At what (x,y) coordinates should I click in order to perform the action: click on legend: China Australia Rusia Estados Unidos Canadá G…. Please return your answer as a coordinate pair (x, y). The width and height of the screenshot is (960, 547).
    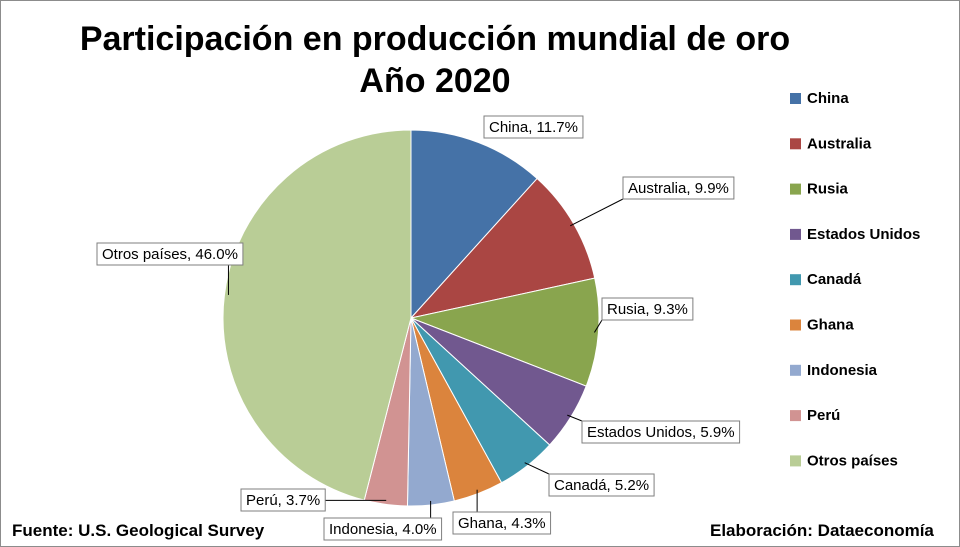
    Looking at the image, I should click on (855, 279).